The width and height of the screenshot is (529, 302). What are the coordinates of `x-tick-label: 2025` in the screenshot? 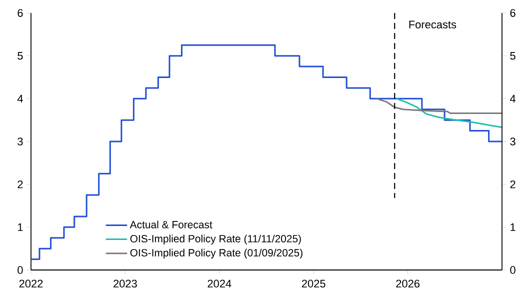 It's located at (314, 284).